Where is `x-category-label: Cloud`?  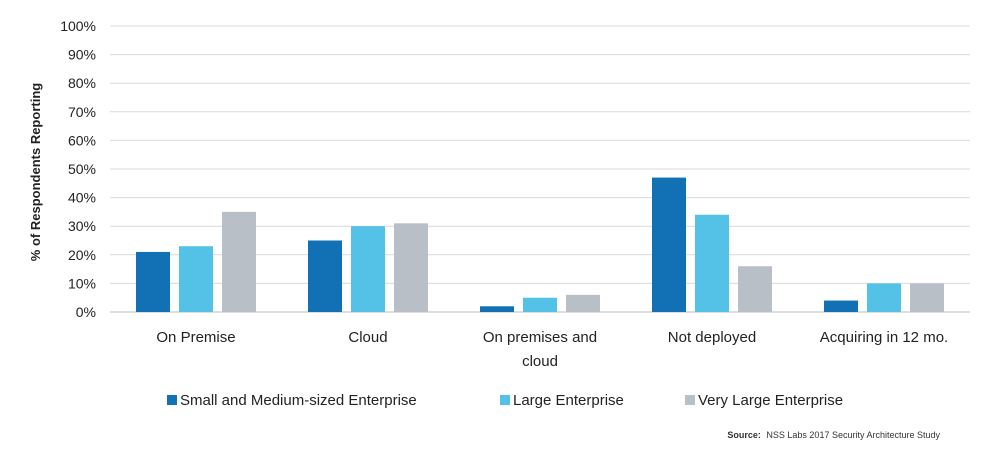
x-category-label: Cloud is located at coordinates (367, 337).